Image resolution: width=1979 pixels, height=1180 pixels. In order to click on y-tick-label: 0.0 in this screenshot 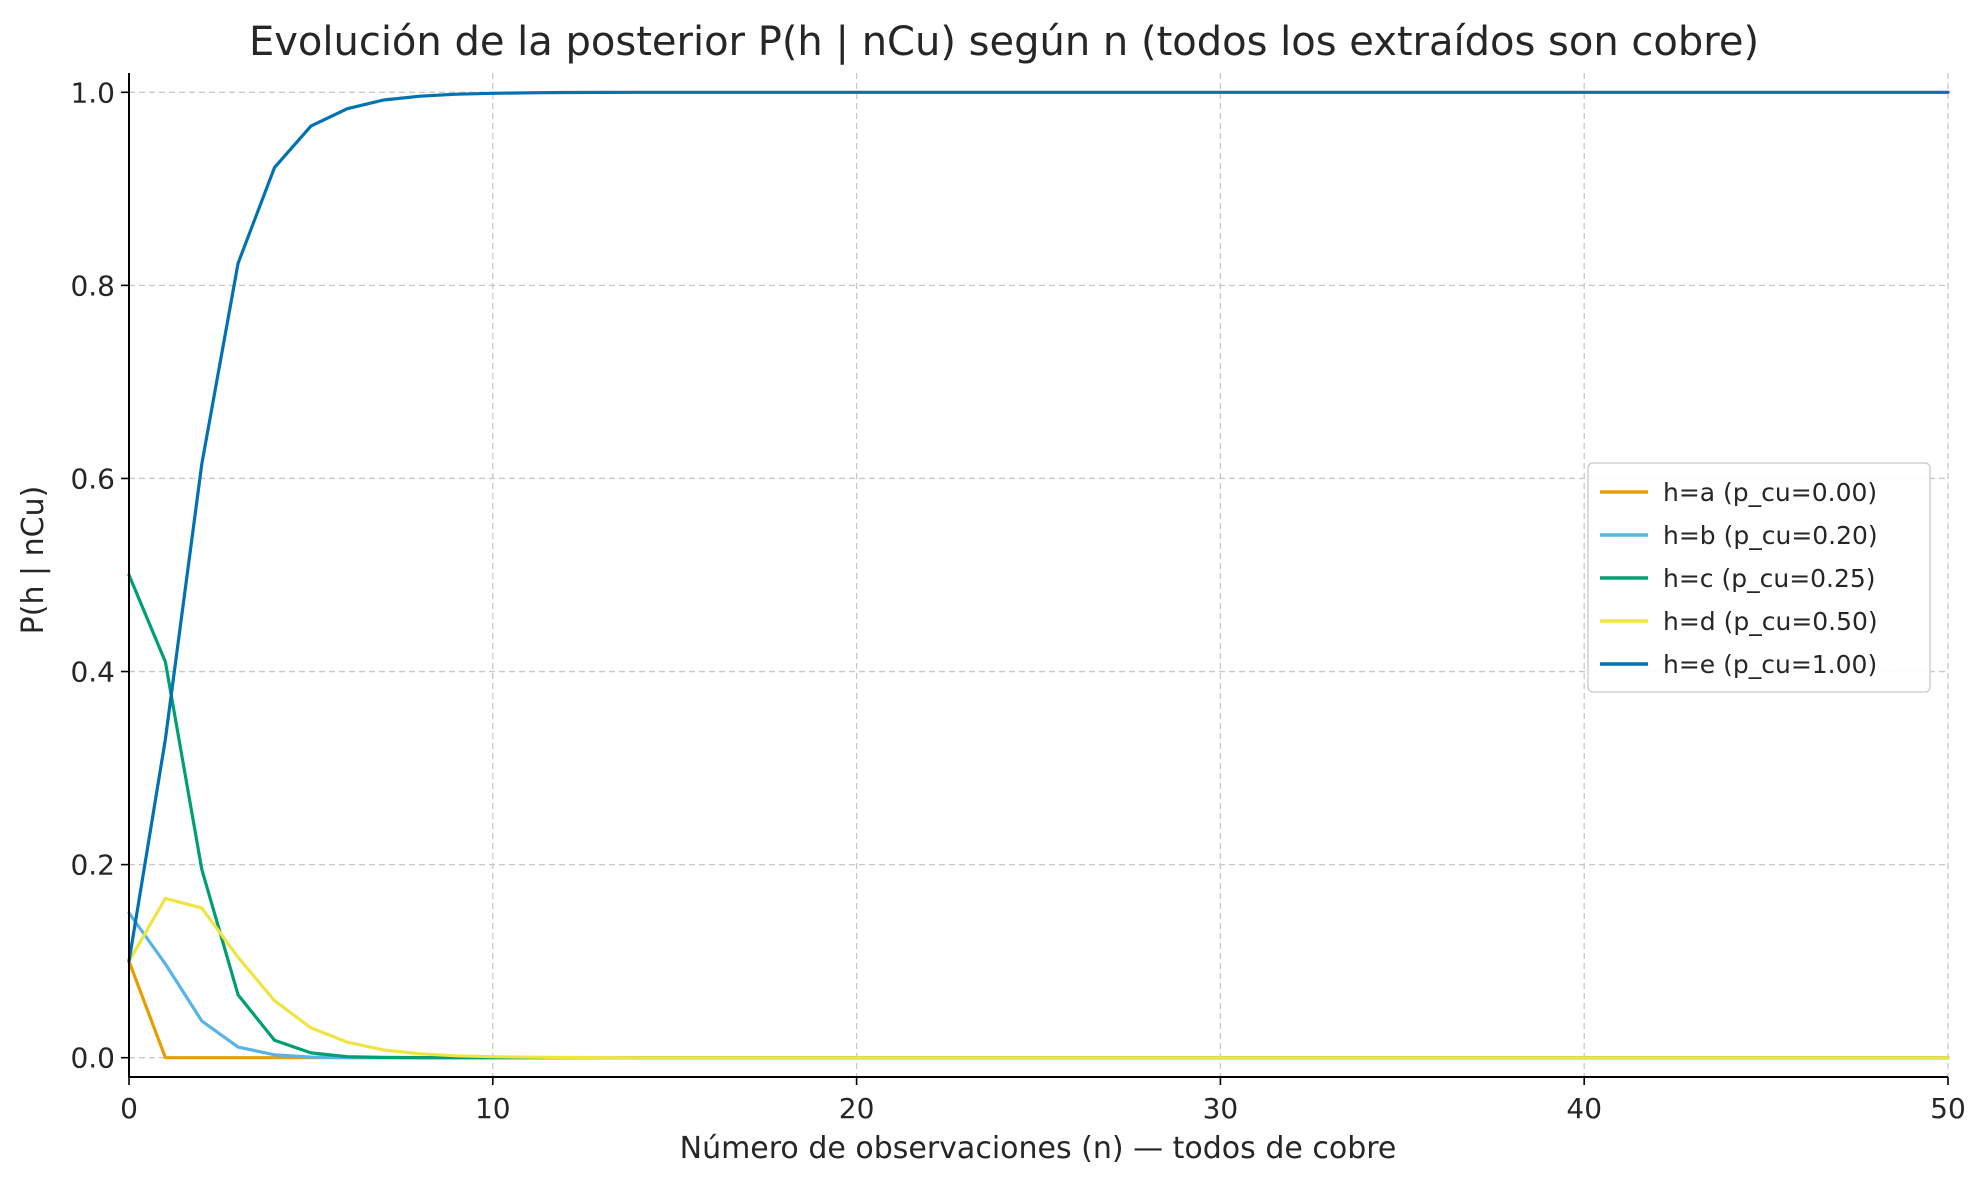, I will do `click(92, 1058)`.